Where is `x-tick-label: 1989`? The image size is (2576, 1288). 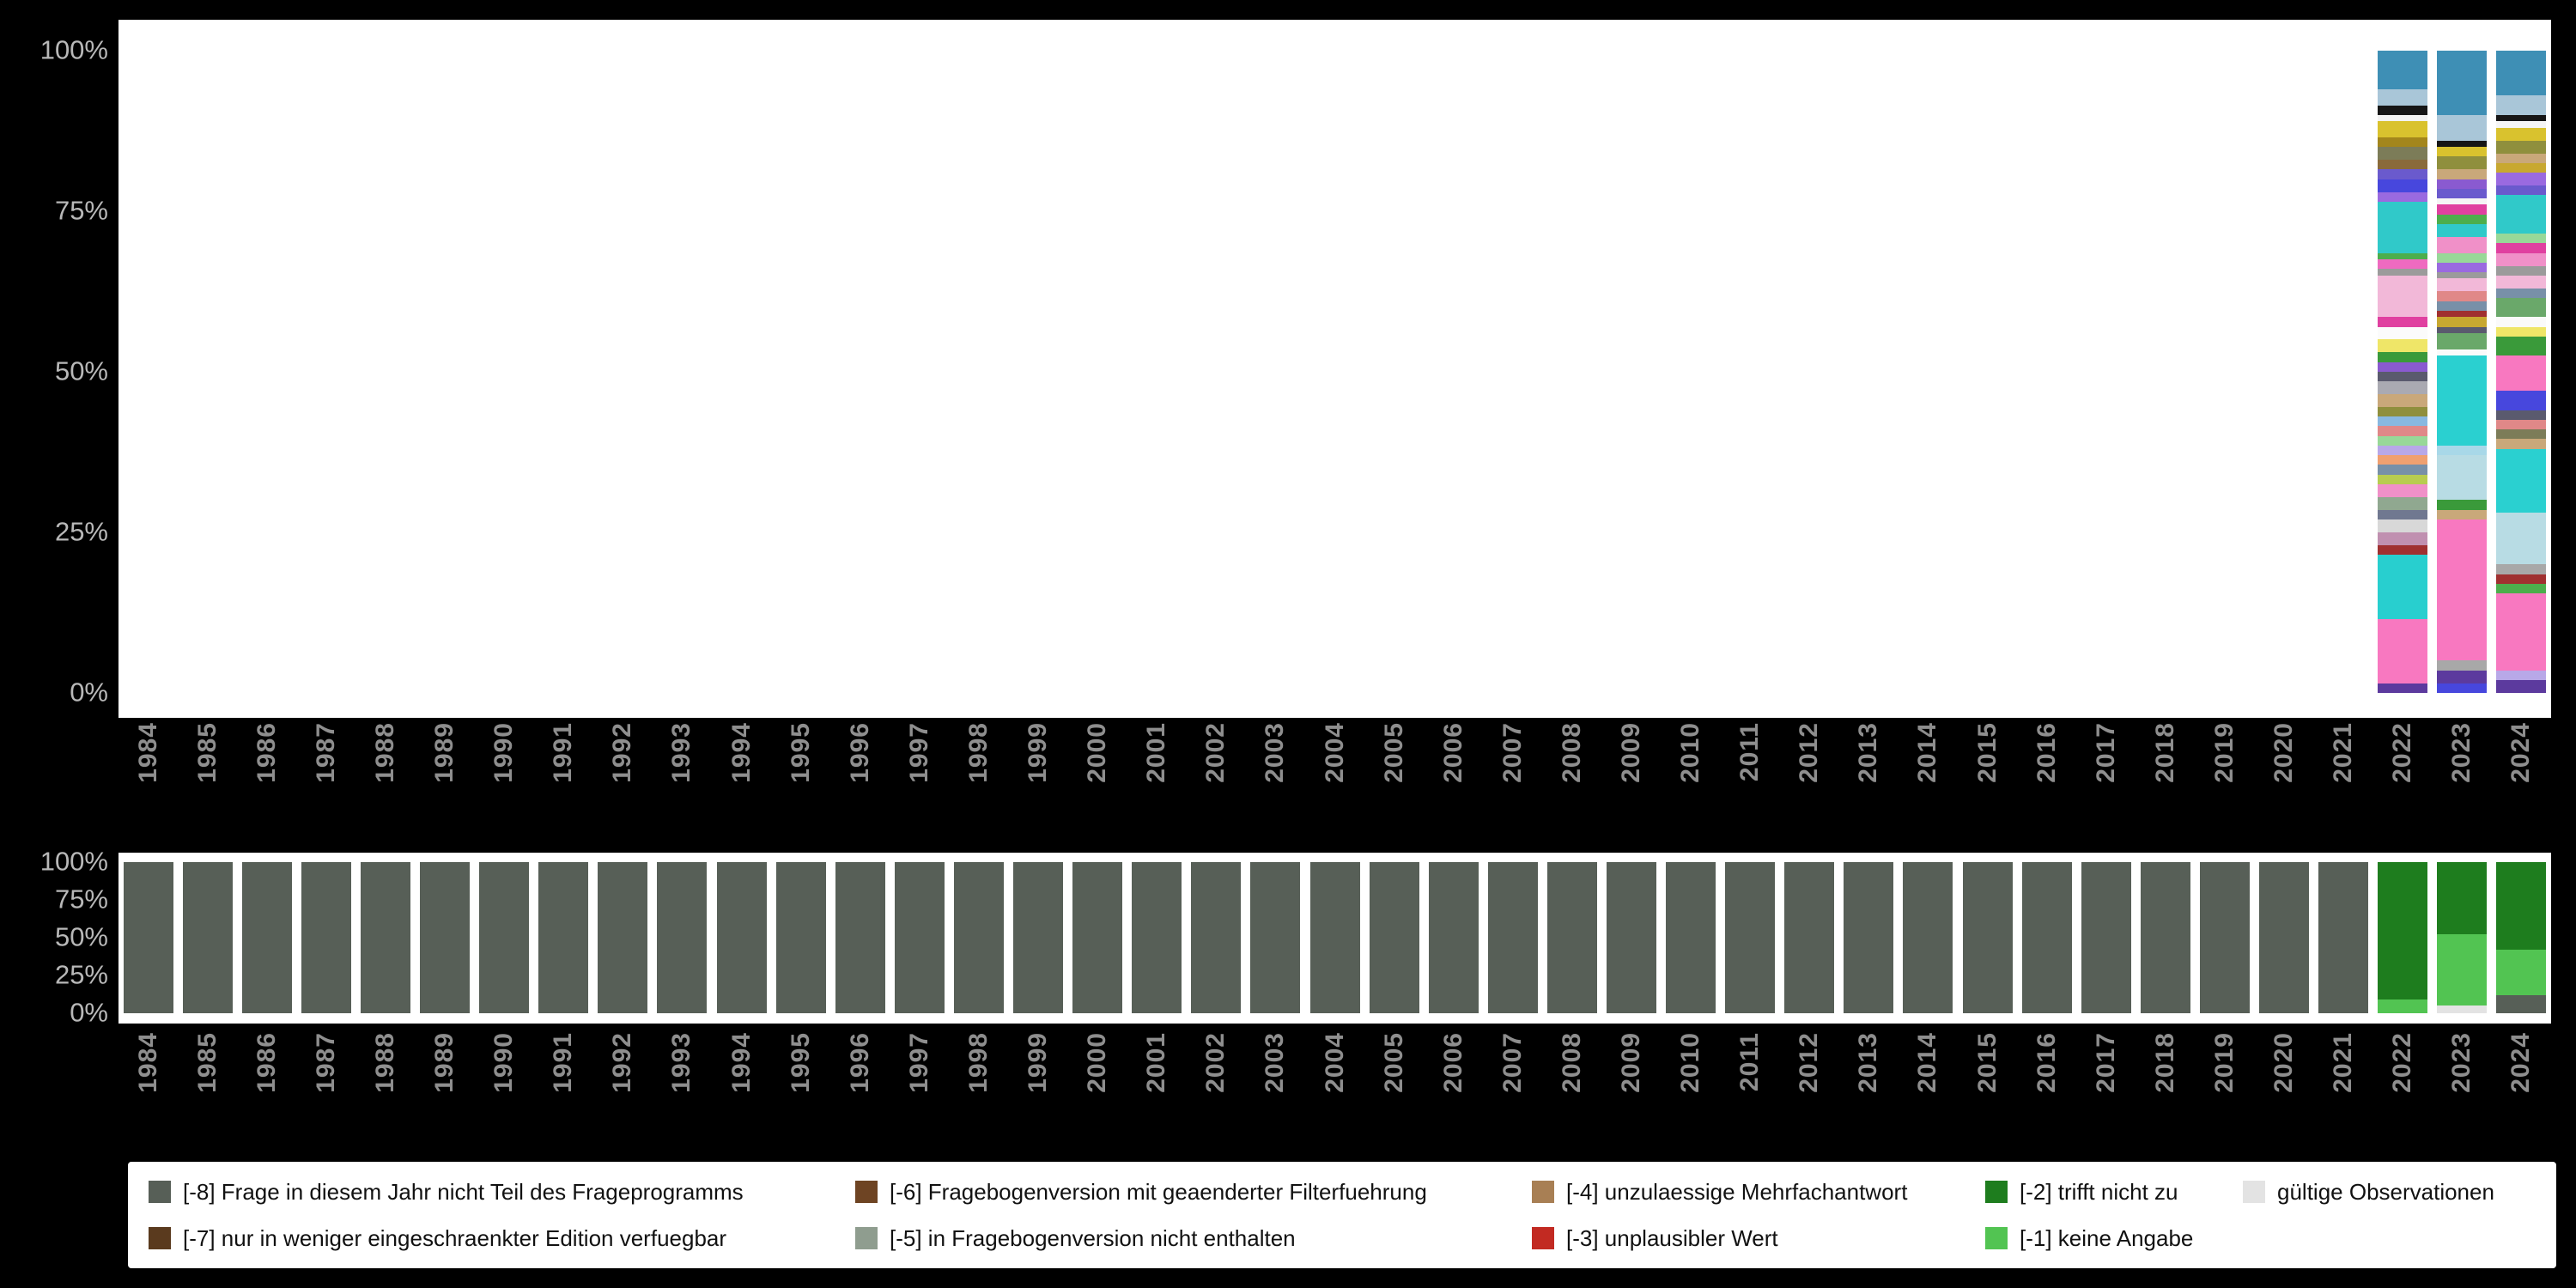
x-tick-label: 1989 is located at coordinates (444, 753).